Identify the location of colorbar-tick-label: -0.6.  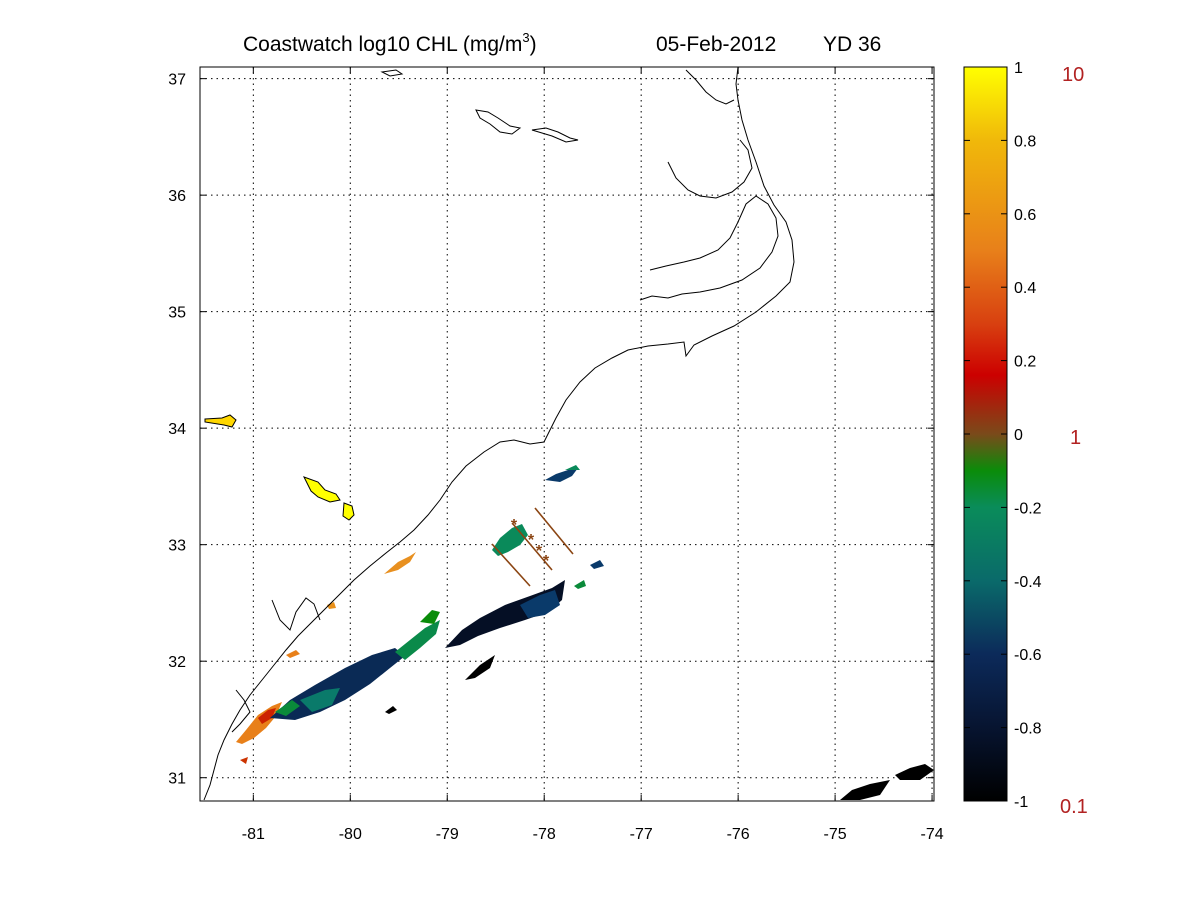
(1028, 655).